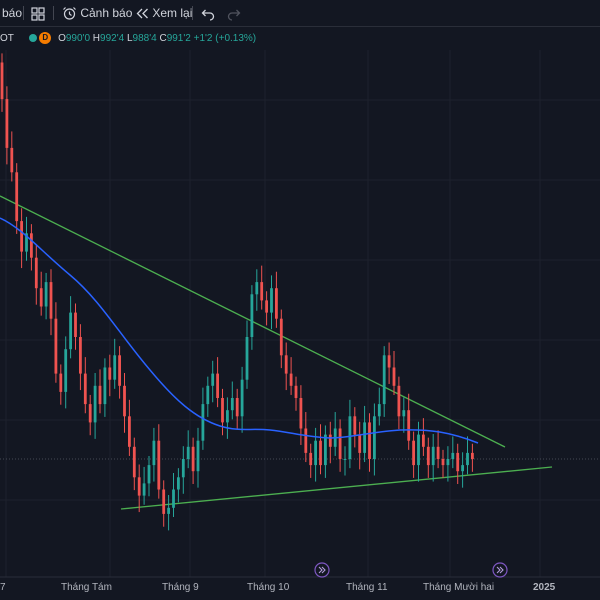 The width and height of the screenshot is (600, 600). Describe the element at coordinates (7, 38) in the screenshot. I see `symbol-partial: OT` at that location.